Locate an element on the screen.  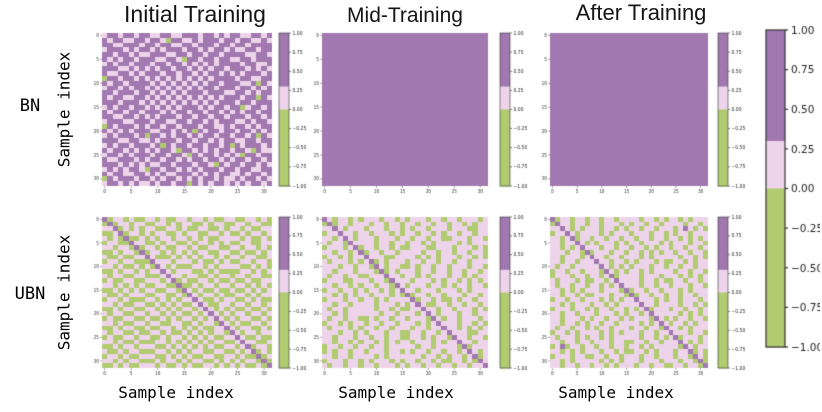
heatmap-ubn-mid is located at coordinates (399, 296).